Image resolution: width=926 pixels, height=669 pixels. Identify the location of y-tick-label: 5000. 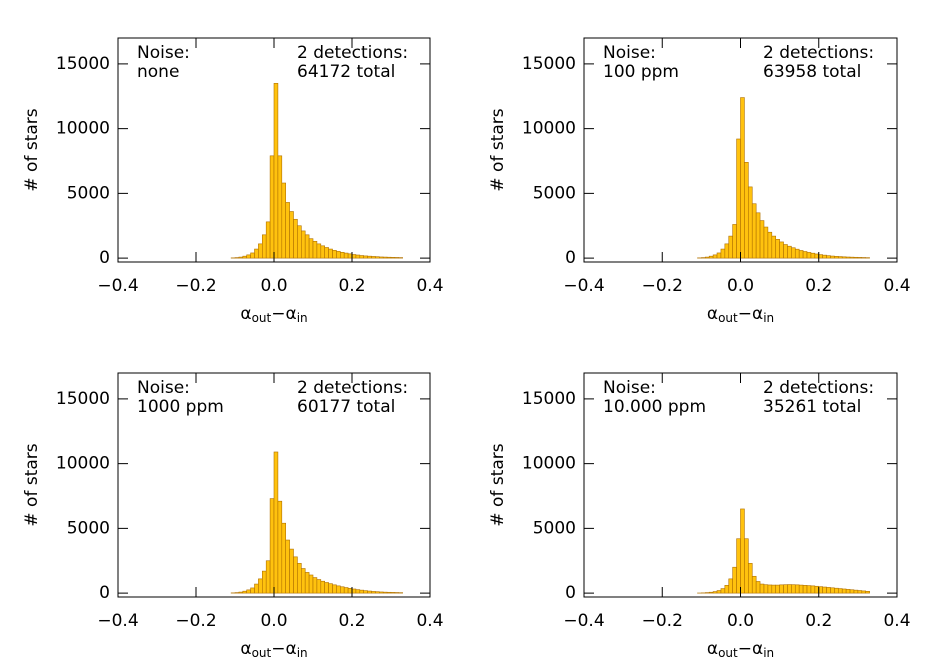
(554, 193).